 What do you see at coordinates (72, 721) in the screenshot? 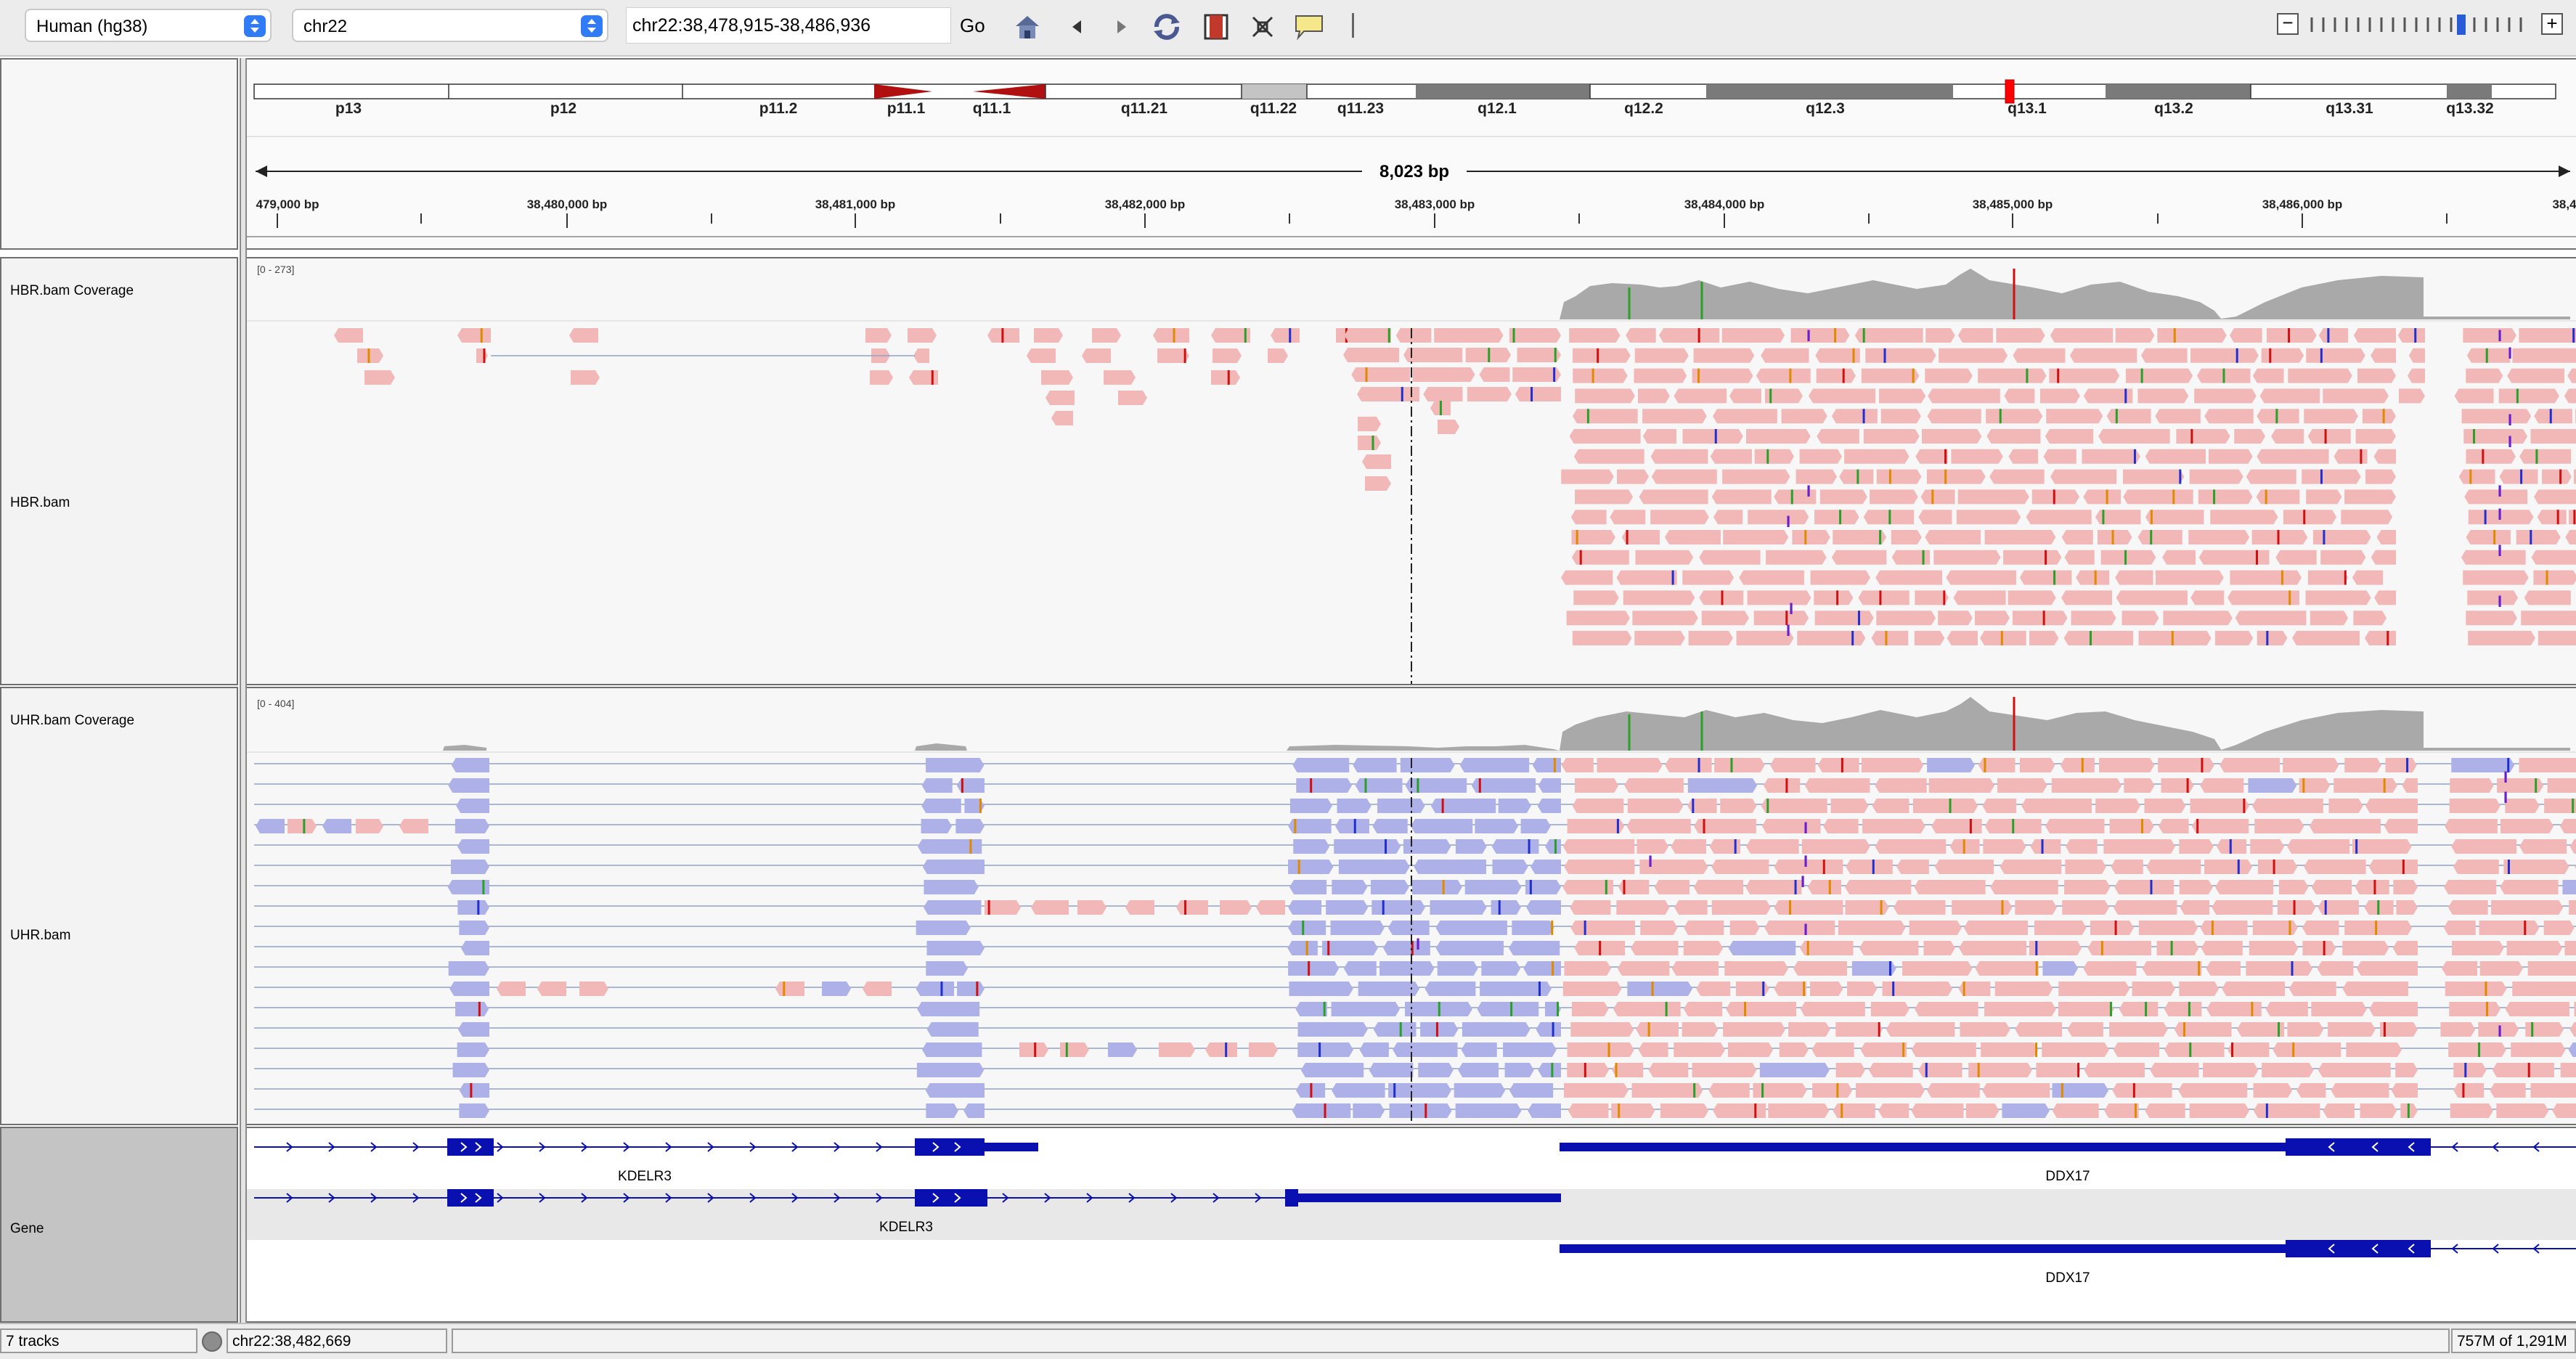
I see `uhr-coverage-track-name: UHR.bam Coverage` at bounding box center [72, 721].